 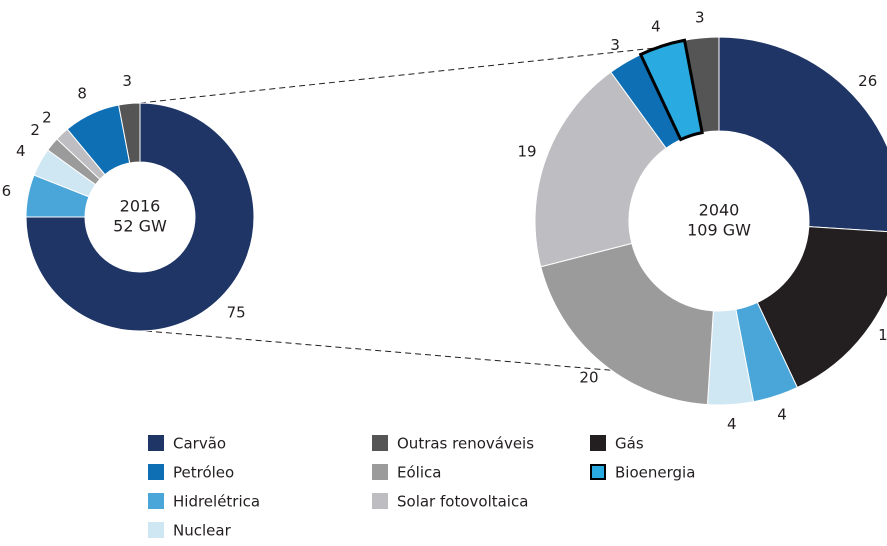 I want to click on legend-label: Petróleo, so click(x=203, y=473).